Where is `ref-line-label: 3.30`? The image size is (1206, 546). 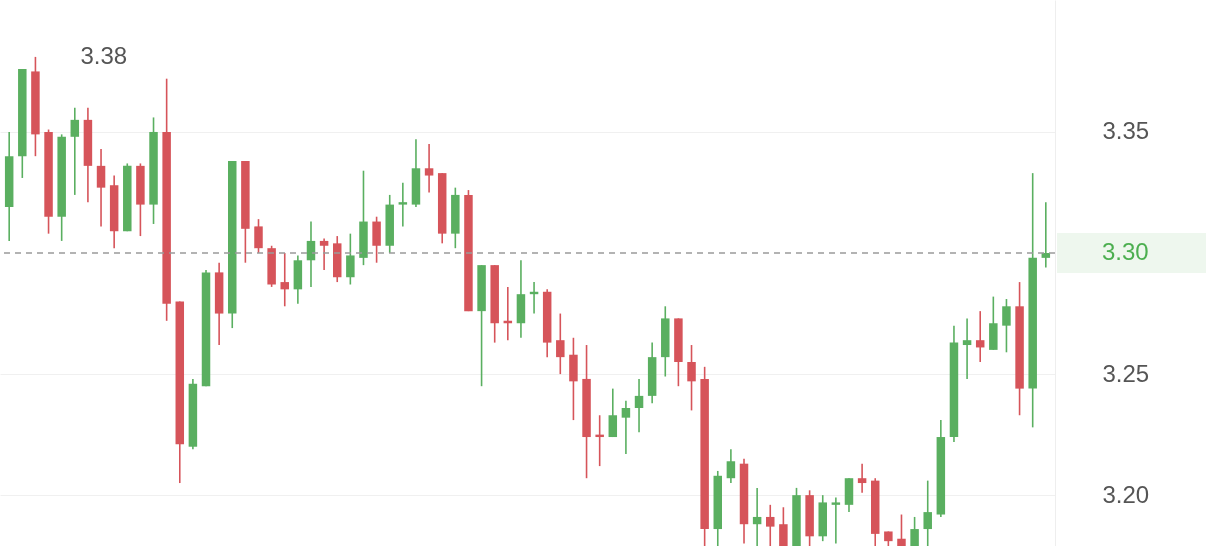 ref-line-label: 3.30 is located at coordinates (1125, 252).